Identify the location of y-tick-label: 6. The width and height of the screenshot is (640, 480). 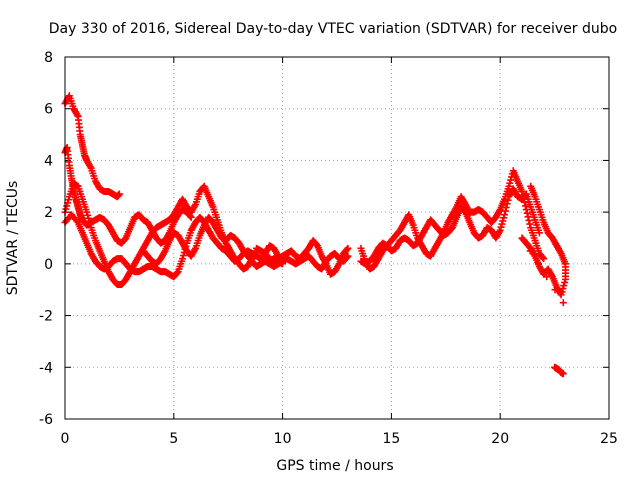
(48, 110).